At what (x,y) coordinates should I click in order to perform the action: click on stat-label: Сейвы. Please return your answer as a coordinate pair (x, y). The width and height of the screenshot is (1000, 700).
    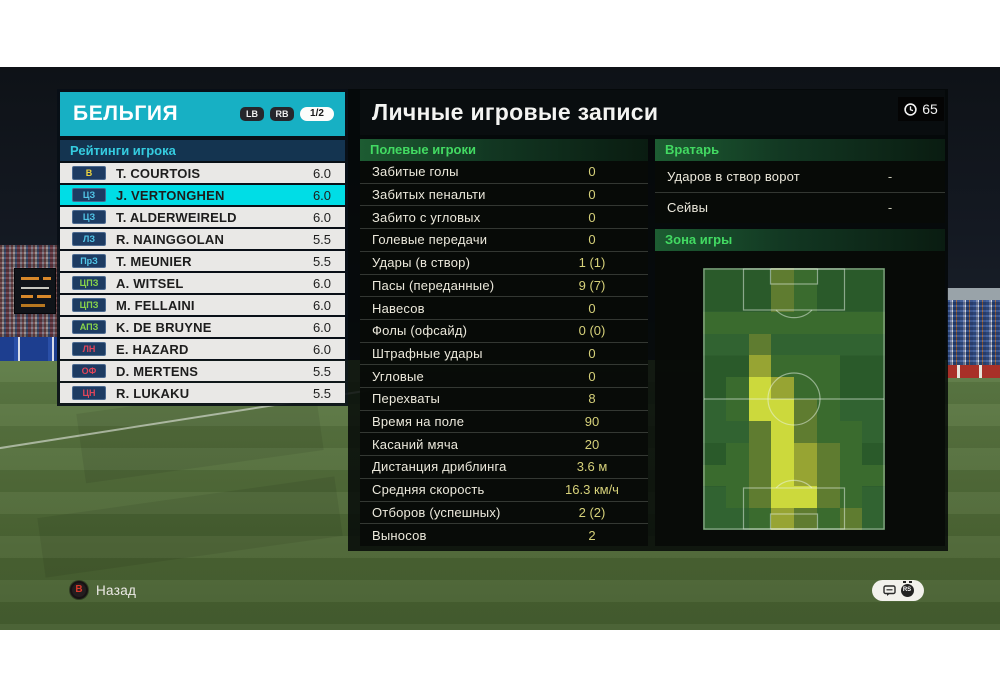
    Looking at the image, I should click on (688, 208).